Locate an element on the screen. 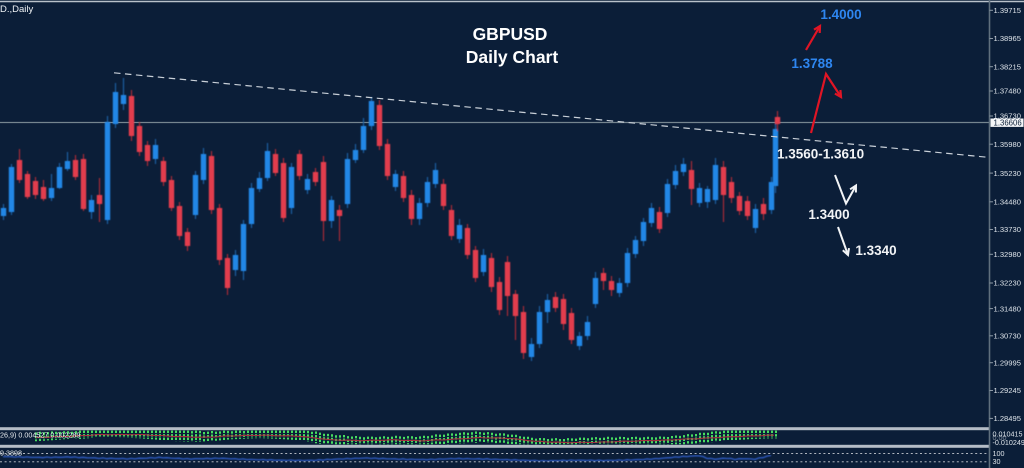 Image resolution: width=1024 pixels, height=468 pixels. svg-text: 1.32230 is located at coordinates (1007, 283).